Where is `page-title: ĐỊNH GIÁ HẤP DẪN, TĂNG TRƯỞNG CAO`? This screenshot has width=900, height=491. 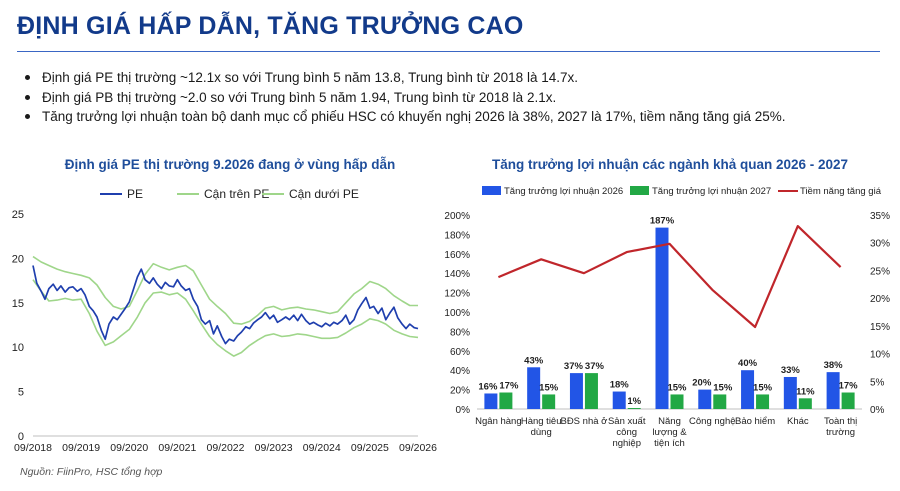
page-title: ĐỊNH GIÁ HẤP DẪN, TĂNG TRƯỞNG CAO is located at coordinates (270, 26).